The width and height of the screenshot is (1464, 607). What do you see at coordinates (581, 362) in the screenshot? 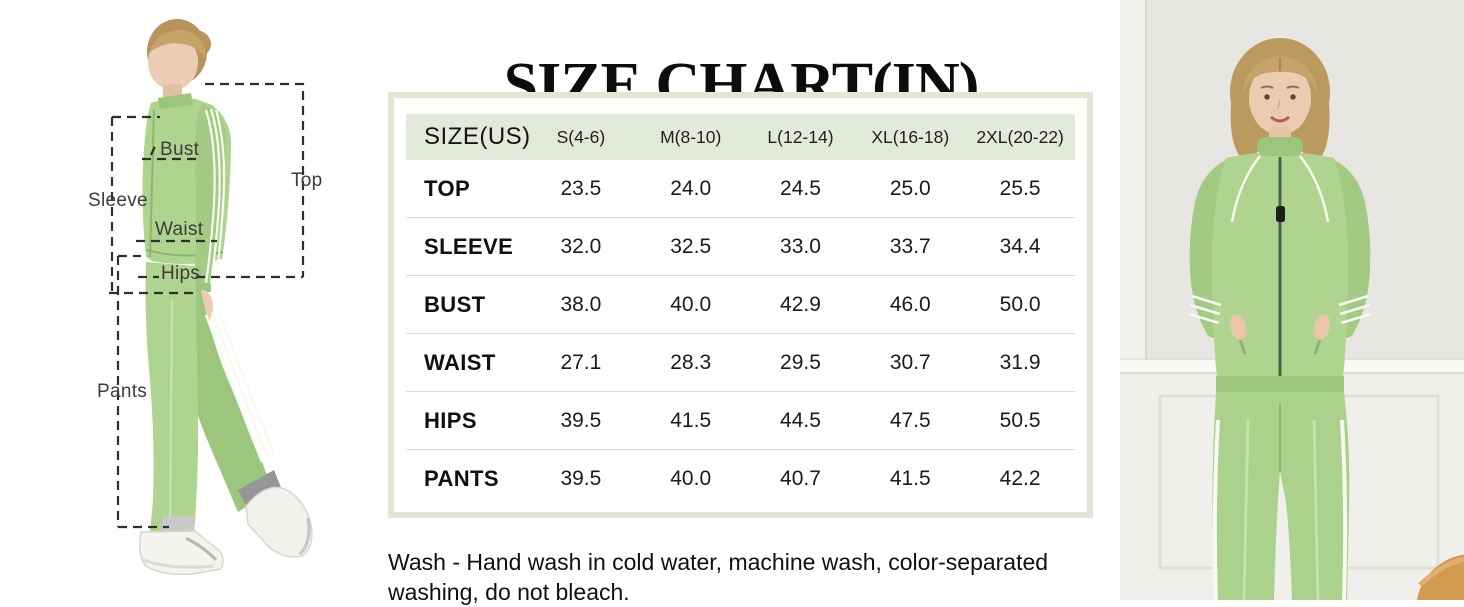
I see `table-cell: 27.1` at bounding box center [581, 362].